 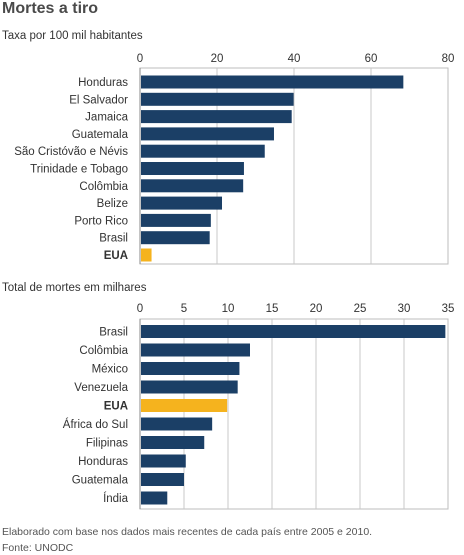 What do you see at coordinates (184, 309) in the screenshot?
I see `chart2-x-tick-label: 5` at bounding box center [184, 309].